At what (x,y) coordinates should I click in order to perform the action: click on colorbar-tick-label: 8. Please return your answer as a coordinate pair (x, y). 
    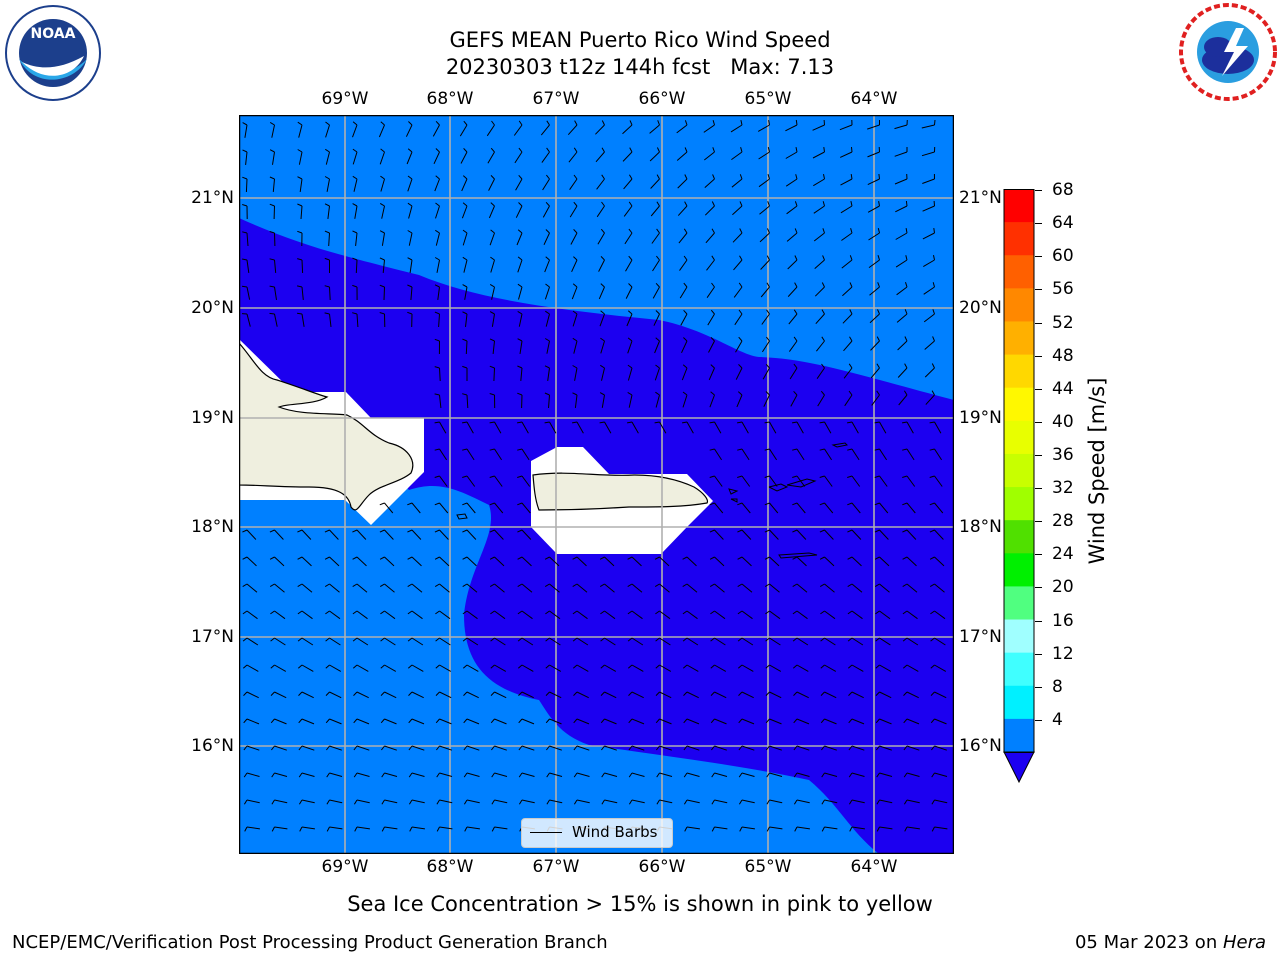
    Looking at the image, I should click on (1057, 686).